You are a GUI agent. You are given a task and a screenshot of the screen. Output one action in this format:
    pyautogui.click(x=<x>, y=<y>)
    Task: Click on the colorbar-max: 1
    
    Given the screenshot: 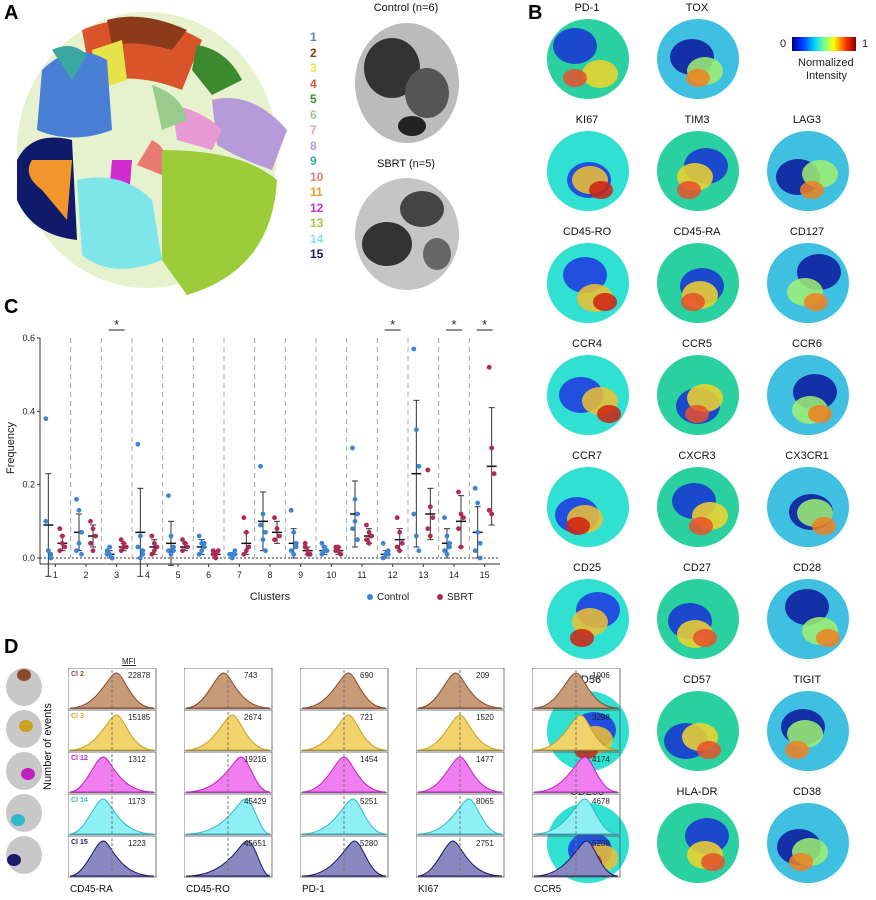 What is the action you would take?
    pyautogui.click(x=865, y=44)
    